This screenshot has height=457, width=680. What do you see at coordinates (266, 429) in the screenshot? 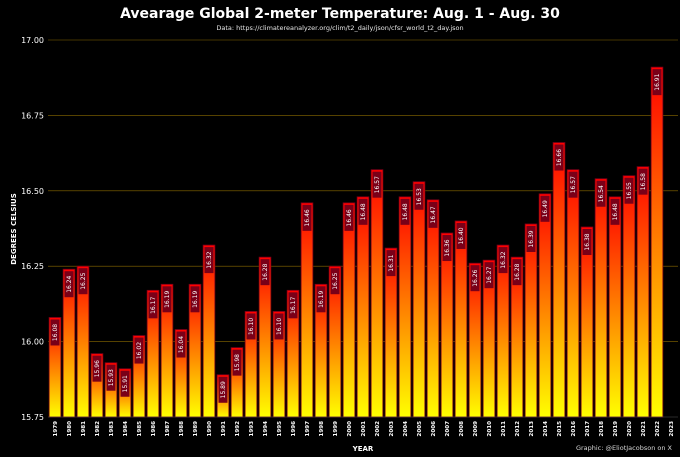
I see `x-tick-label: 1994` at bounding box center [266, 429].